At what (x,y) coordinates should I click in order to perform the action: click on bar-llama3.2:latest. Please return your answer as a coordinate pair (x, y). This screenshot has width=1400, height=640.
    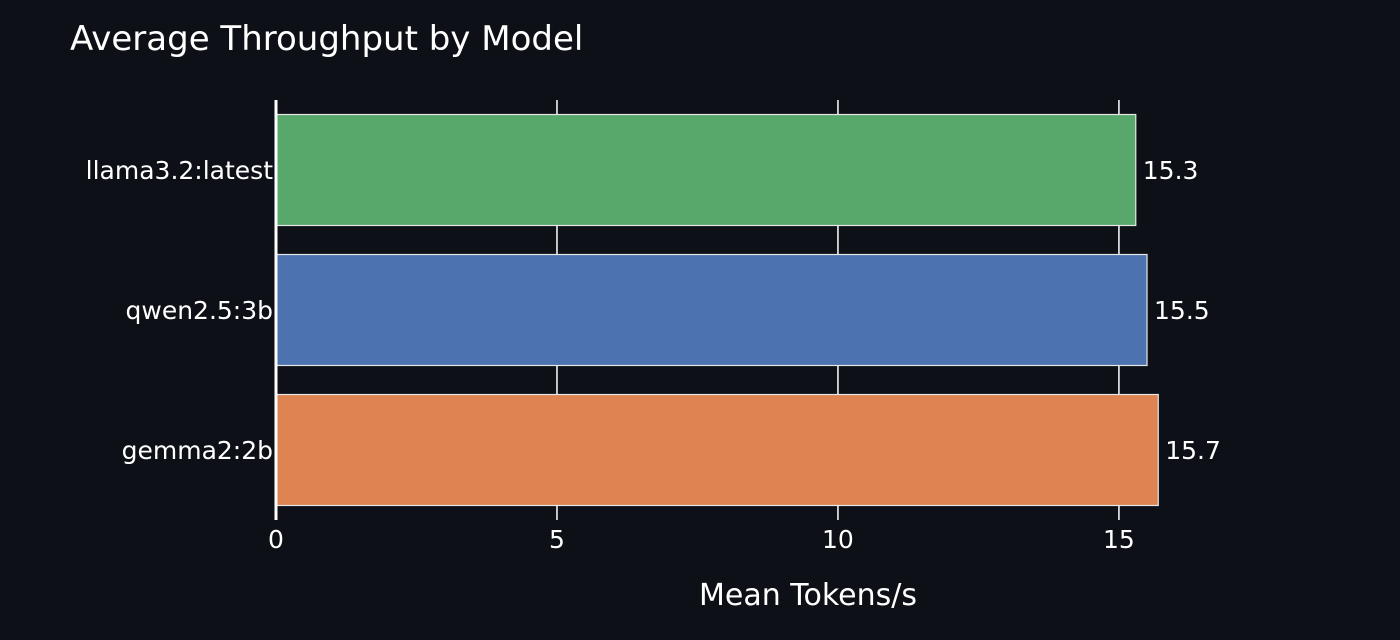
    Looking at the image, I should click on (706, 170).